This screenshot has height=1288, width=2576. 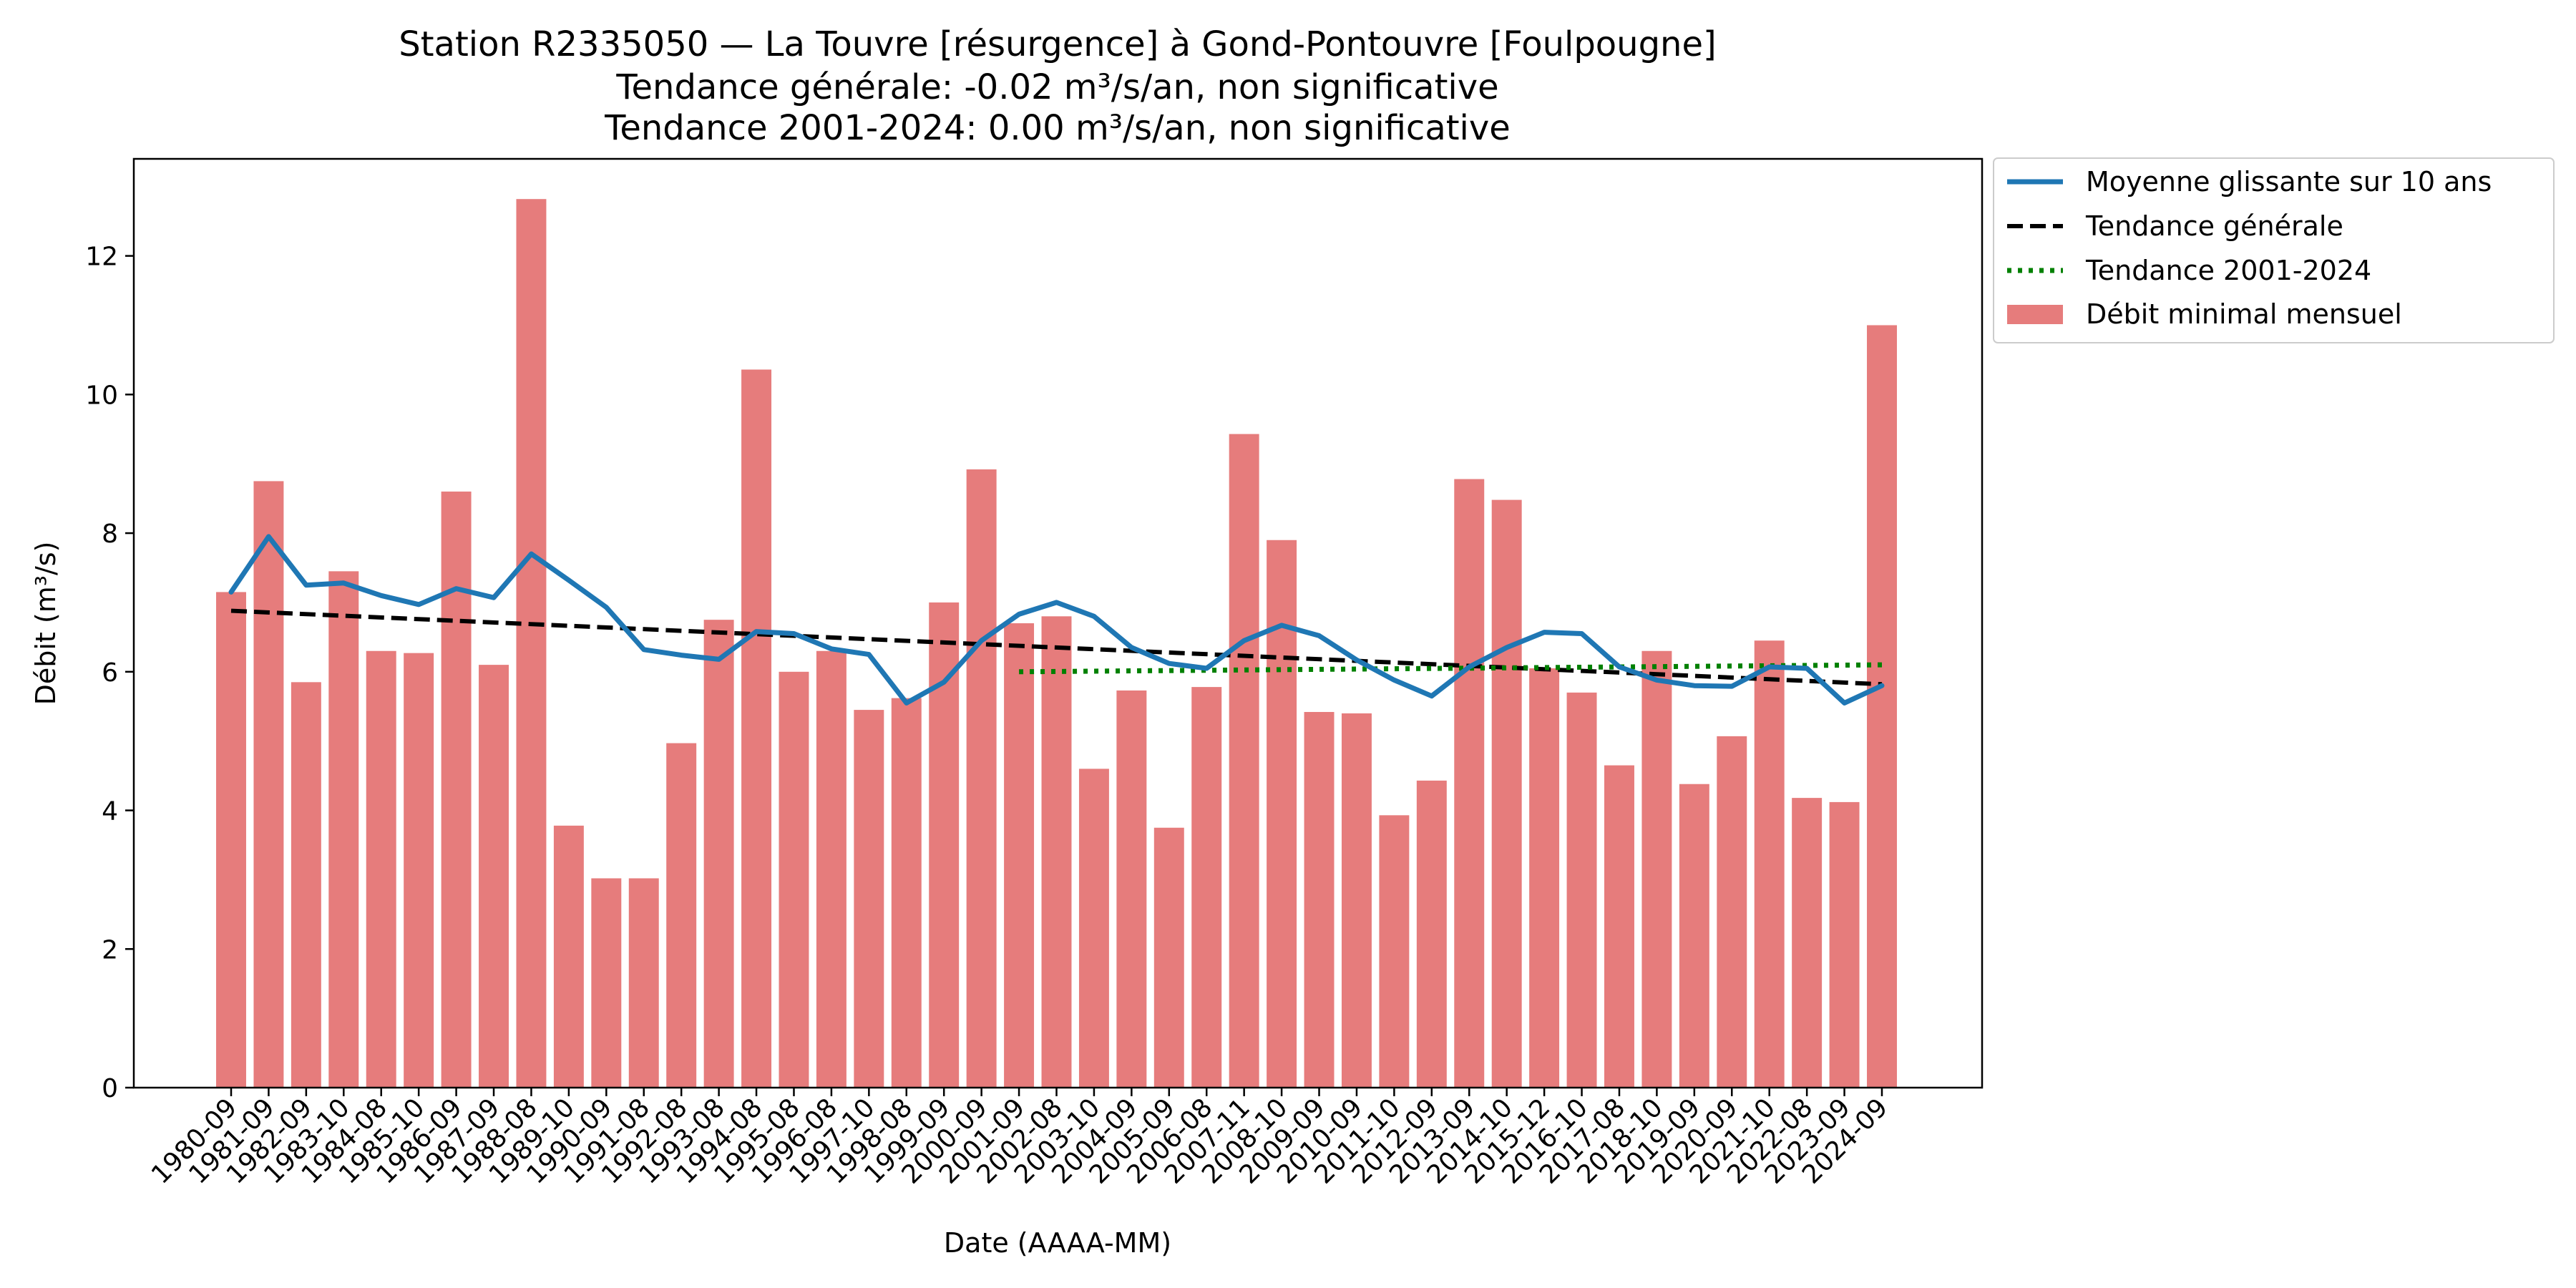 What do you see at coordinates (1451, 668) in the screenshot?
I see `recent-trend-line` at bounding box center [1451, 668].